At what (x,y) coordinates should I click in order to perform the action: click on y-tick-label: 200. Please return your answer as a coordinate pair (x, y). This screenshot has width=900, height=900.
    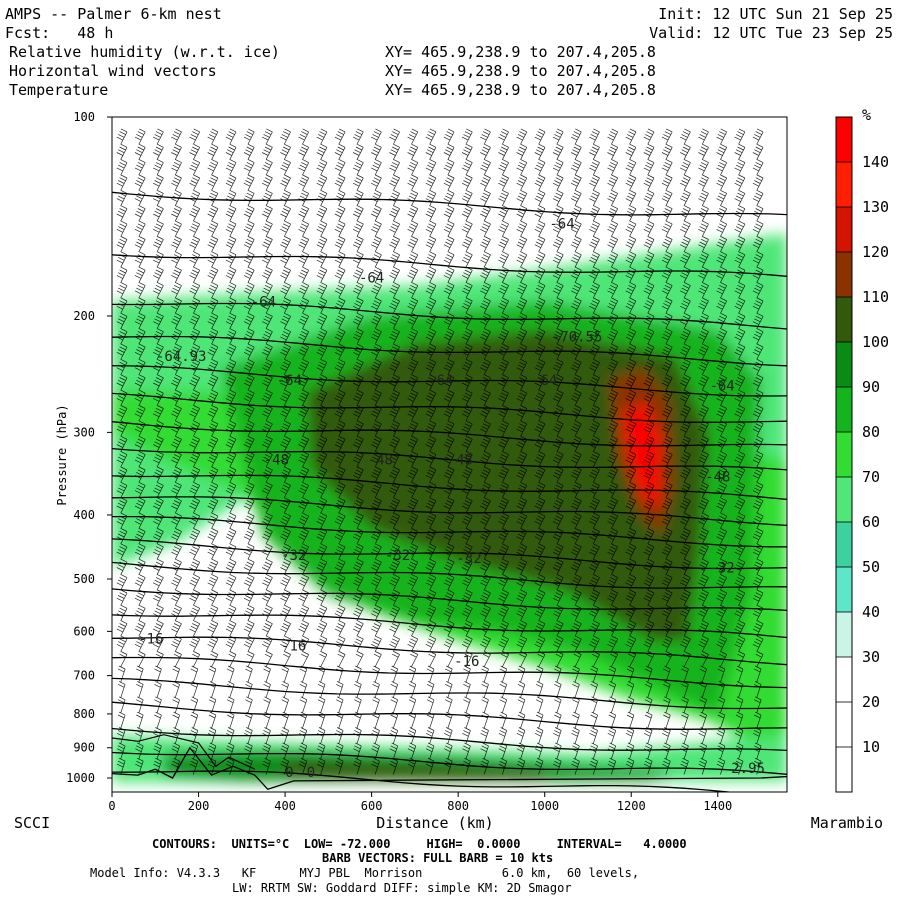
    Looking at the image, I should click on (84, 316).